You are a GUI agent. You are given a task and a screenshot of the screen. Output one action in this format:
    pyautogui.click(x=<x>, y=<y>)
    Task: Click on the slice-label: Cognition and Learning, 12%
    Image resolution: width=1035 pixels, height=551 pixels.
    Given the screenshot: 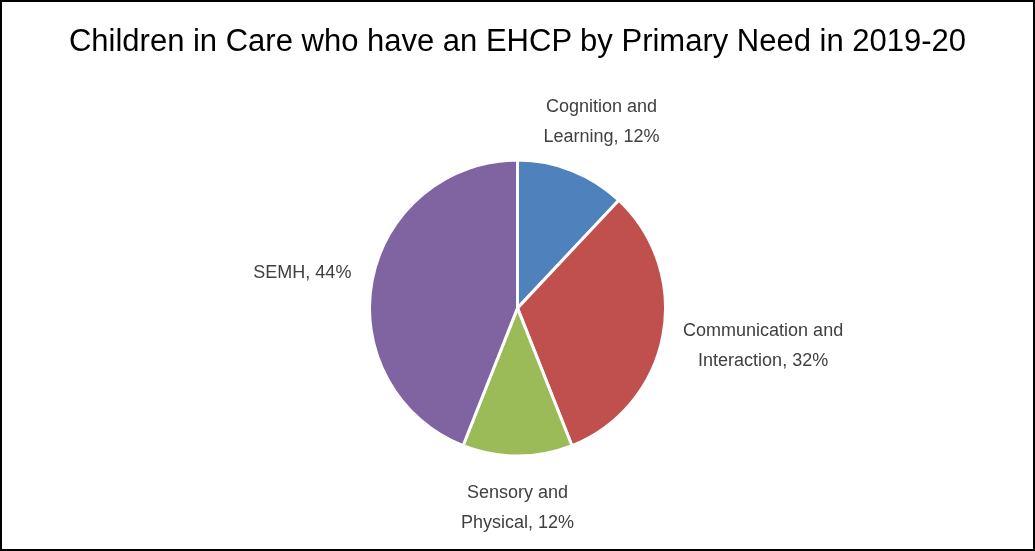 What is the action you would take?
    pyautogui.click(x=601, y=121)
    